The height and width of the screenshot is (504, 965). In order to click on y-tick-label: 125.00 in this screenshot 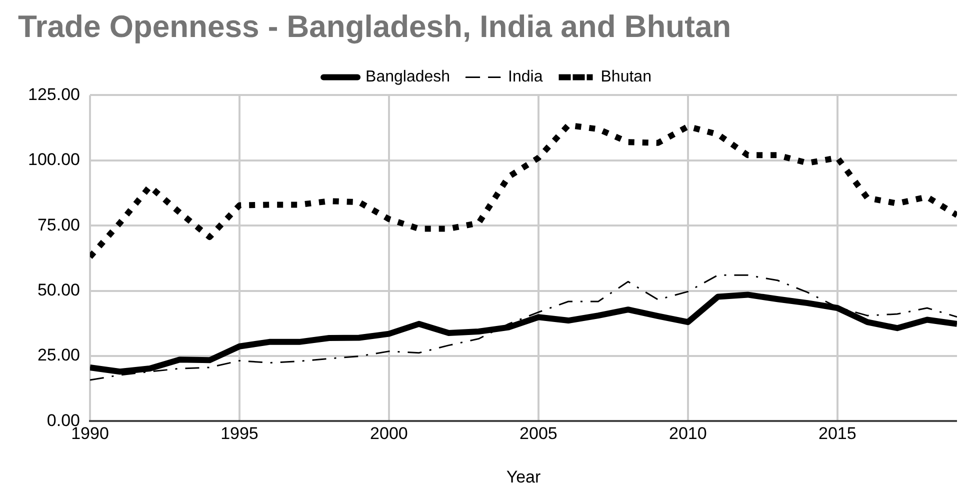, I will do `click(54, 94)`.